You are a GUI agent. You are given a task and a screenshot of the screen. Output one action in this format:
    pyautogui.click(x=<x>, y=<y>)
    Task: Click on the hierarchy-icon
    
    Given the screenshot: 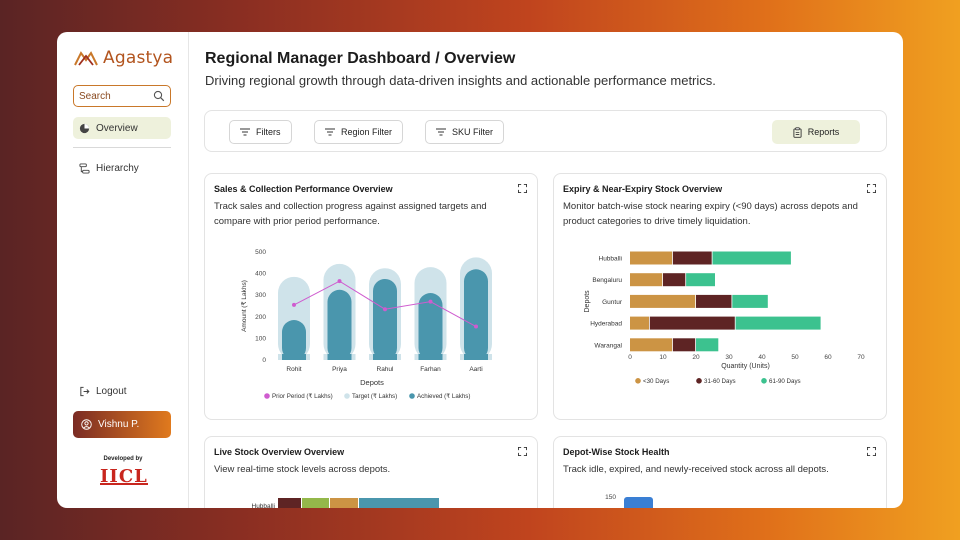 What is the action you would take?
    pyautogui.click(x=84, y=168)
    